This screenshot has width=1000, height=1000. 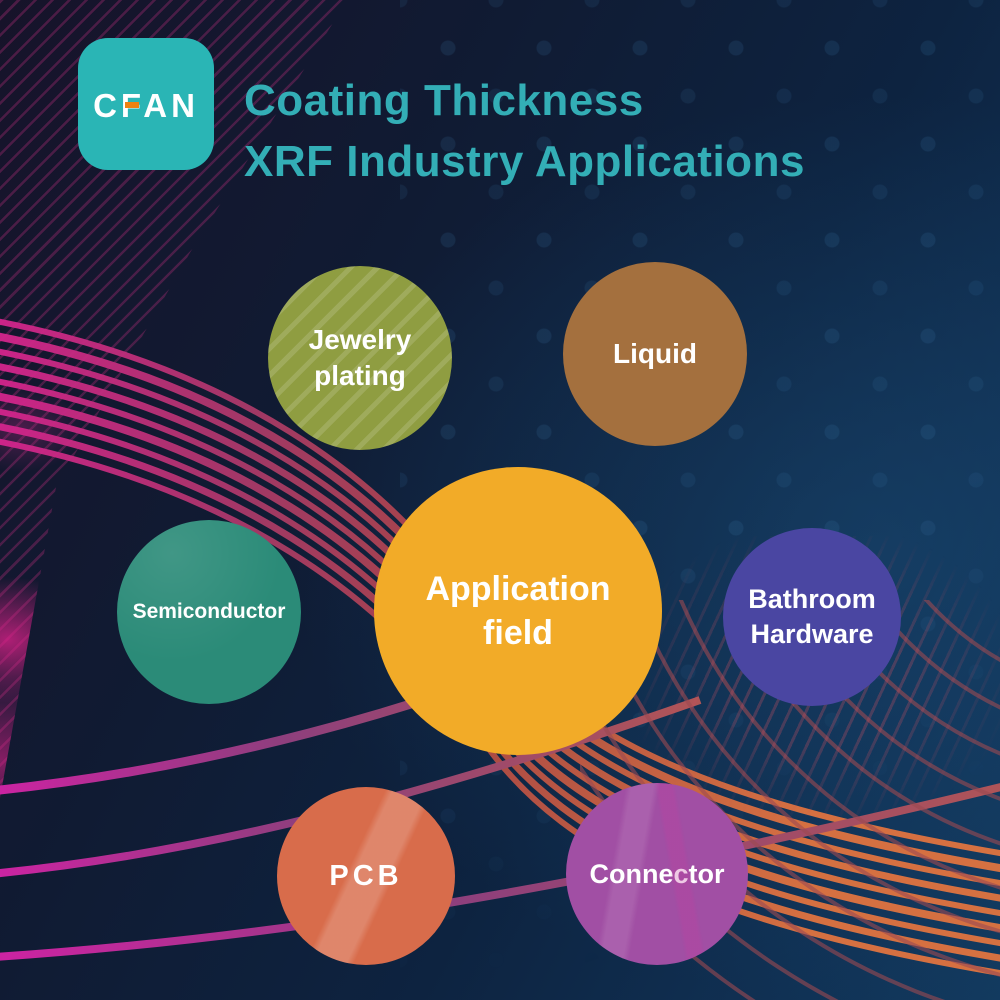 I want to click on node-semiconductor: Semiconductor, so click(x=209, y=612).